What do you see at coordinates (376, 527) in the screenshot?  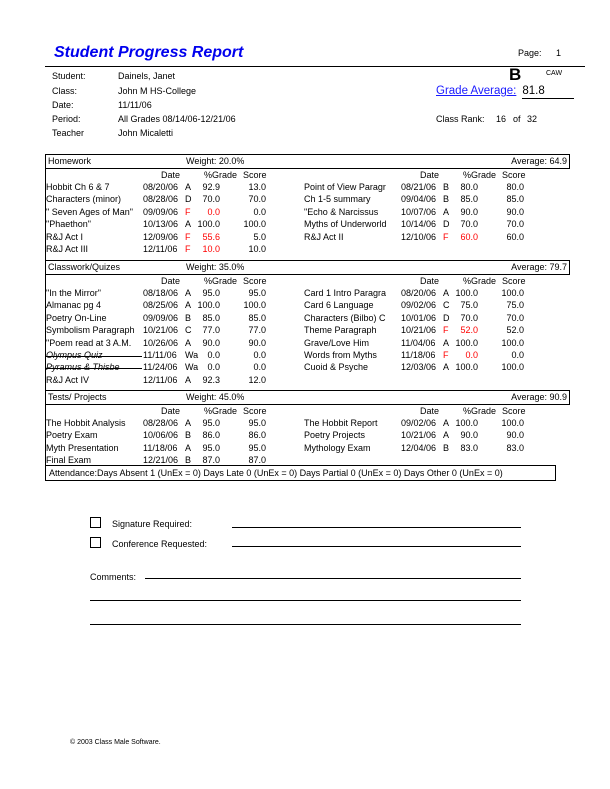 I see `signature-line` at bounding box center [376, 527].